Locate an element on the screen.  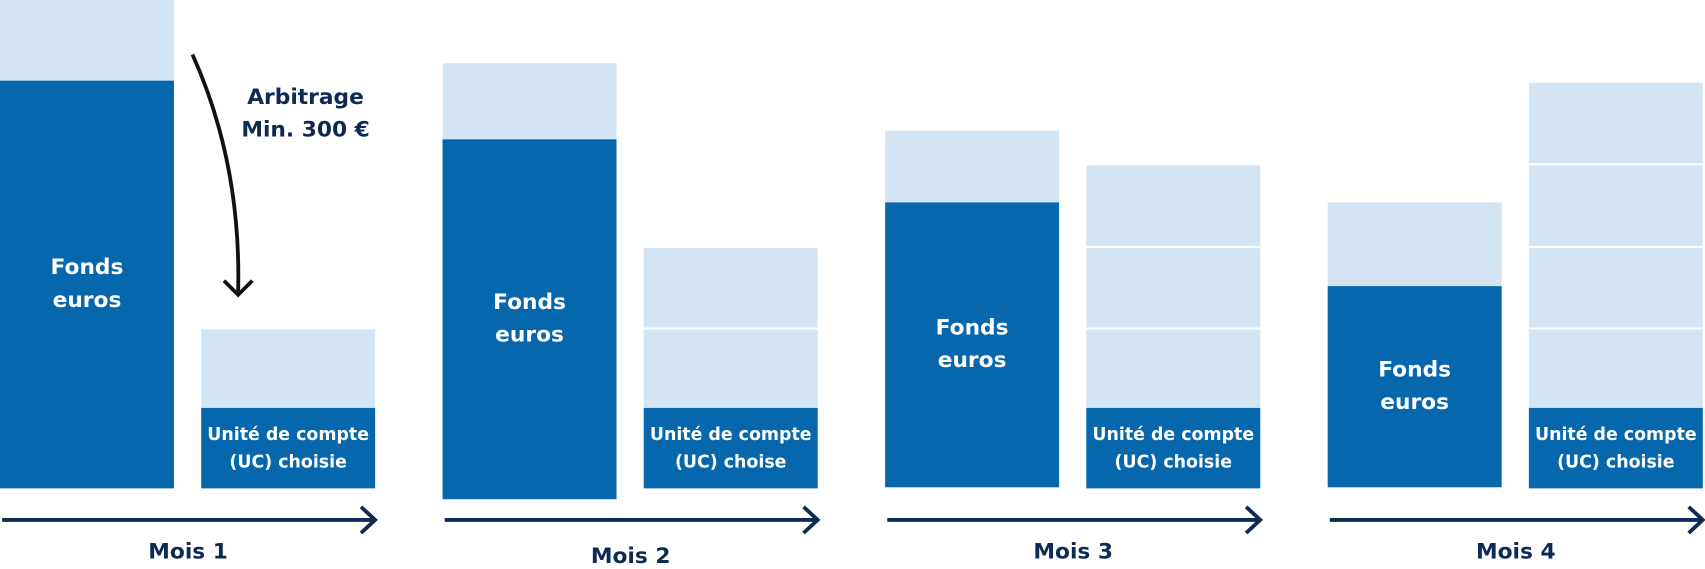
arbitrage-arrowhead is located at coordinates (238, 288).